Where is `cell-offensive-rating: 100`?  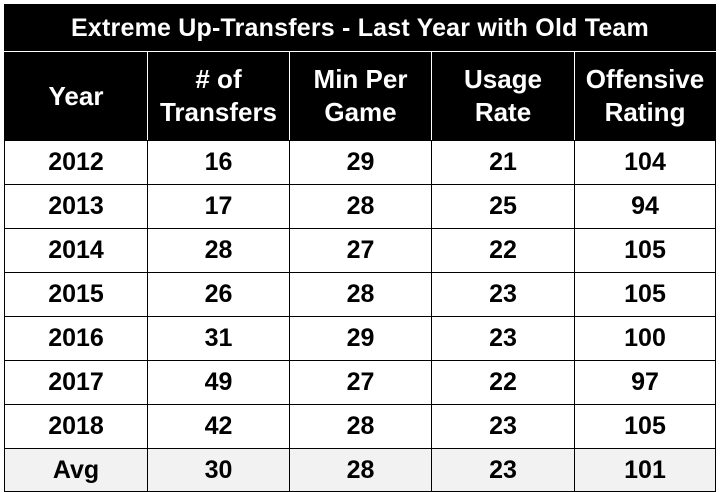
cell-offensive-rating: 100 is located at coordinates (645, 338).